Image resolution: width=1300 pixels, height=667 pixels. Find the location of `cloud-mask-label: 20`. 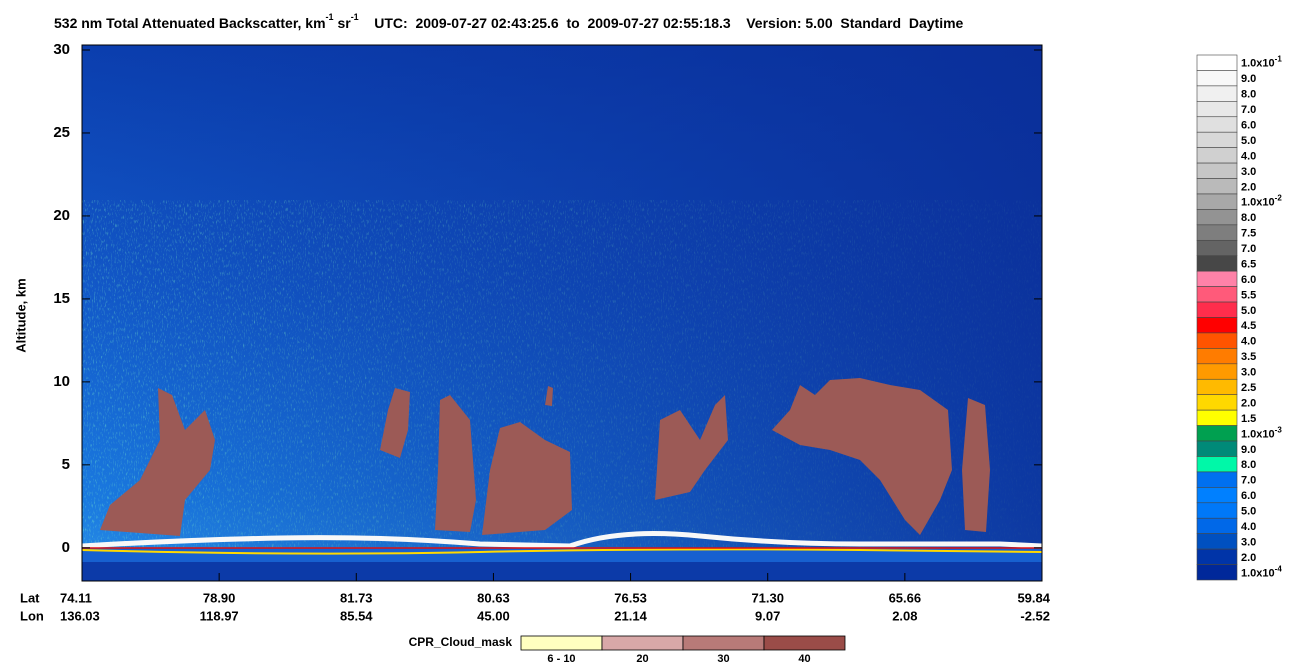

cloud-mask-label: 20 is located at coordinates (642, 659).